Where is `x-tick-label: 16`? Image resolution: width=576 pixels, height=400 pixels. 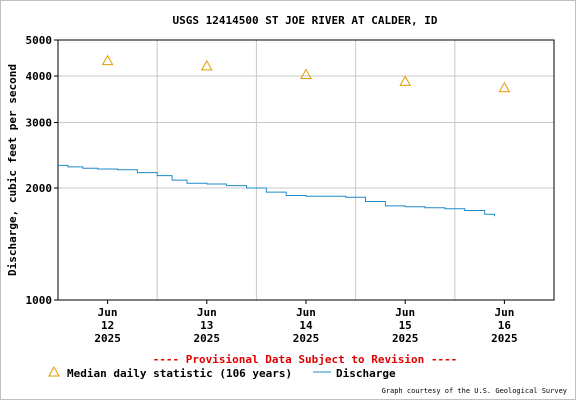 x-tick-label: 16 is located at coordinates (505, 325).